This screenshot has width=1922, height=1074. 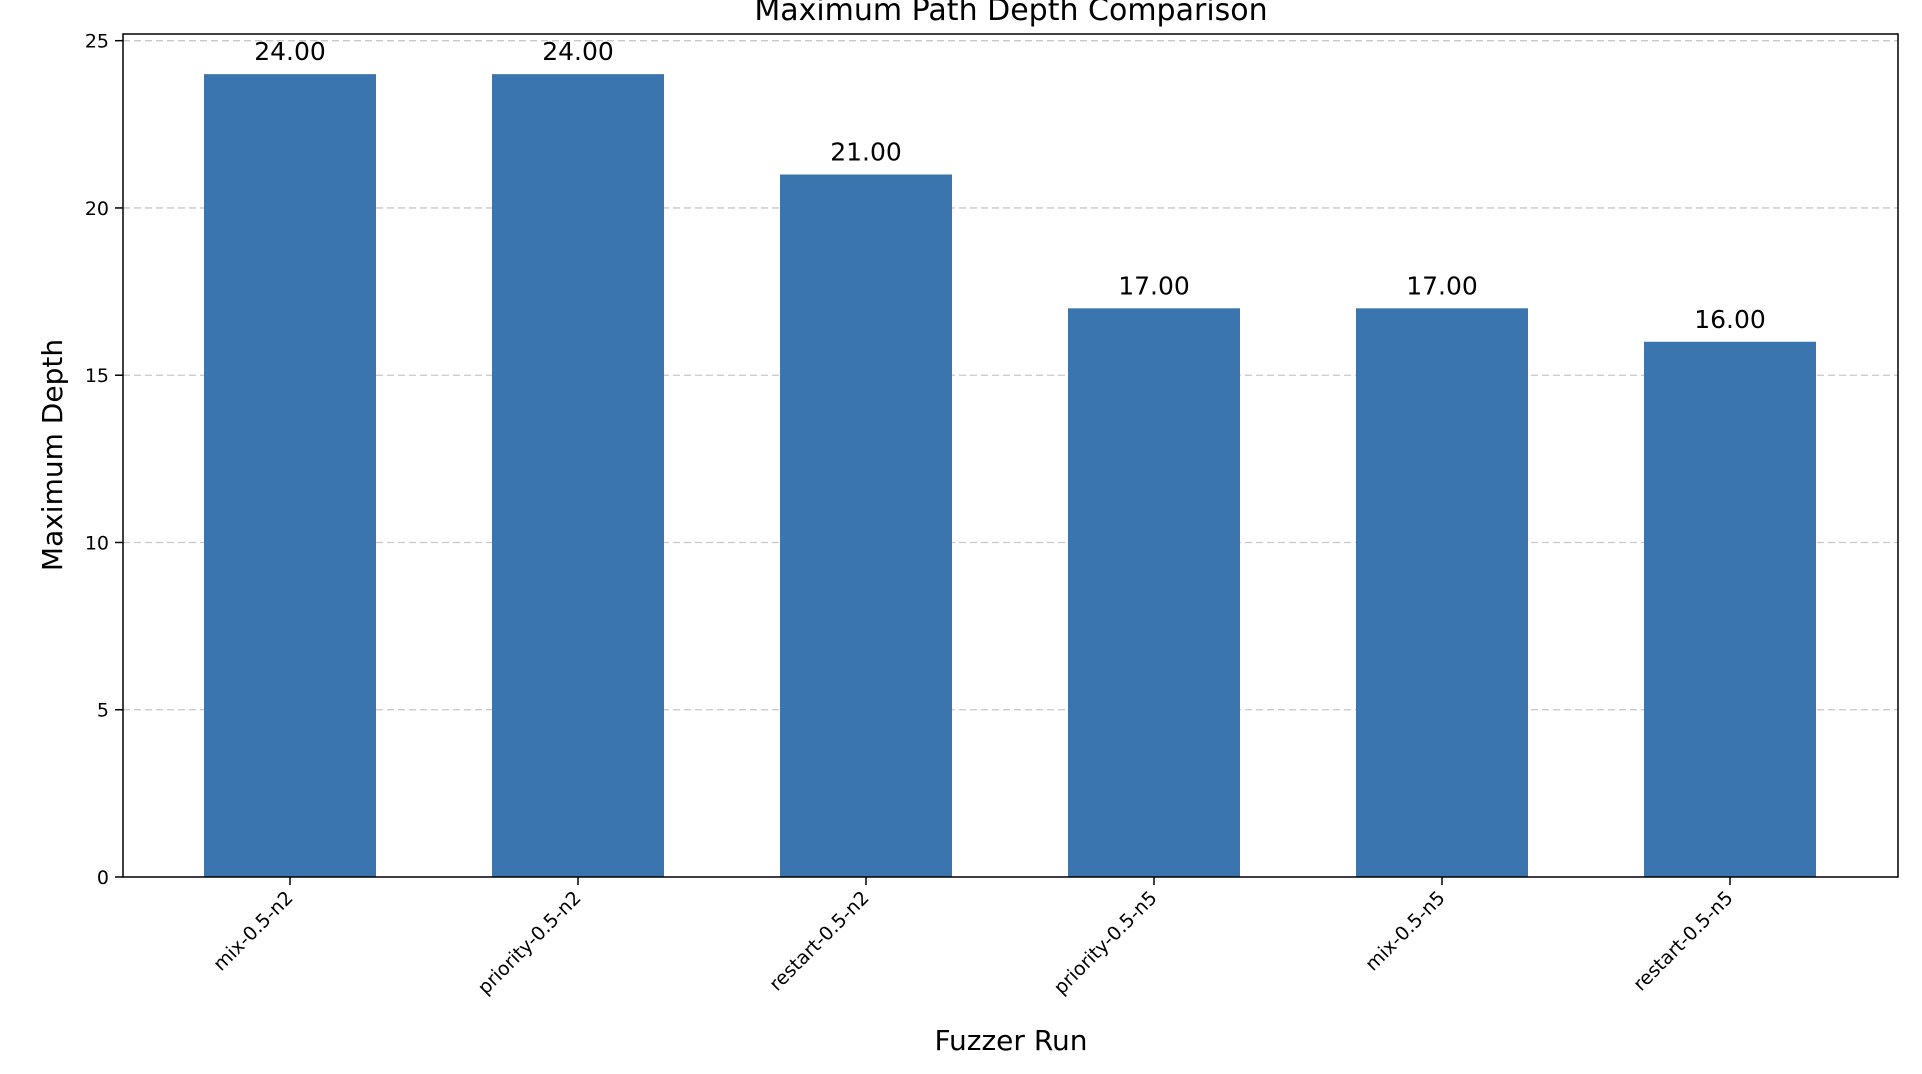 I want to click on y-tick-label: 20, so click(x=97, y=209).